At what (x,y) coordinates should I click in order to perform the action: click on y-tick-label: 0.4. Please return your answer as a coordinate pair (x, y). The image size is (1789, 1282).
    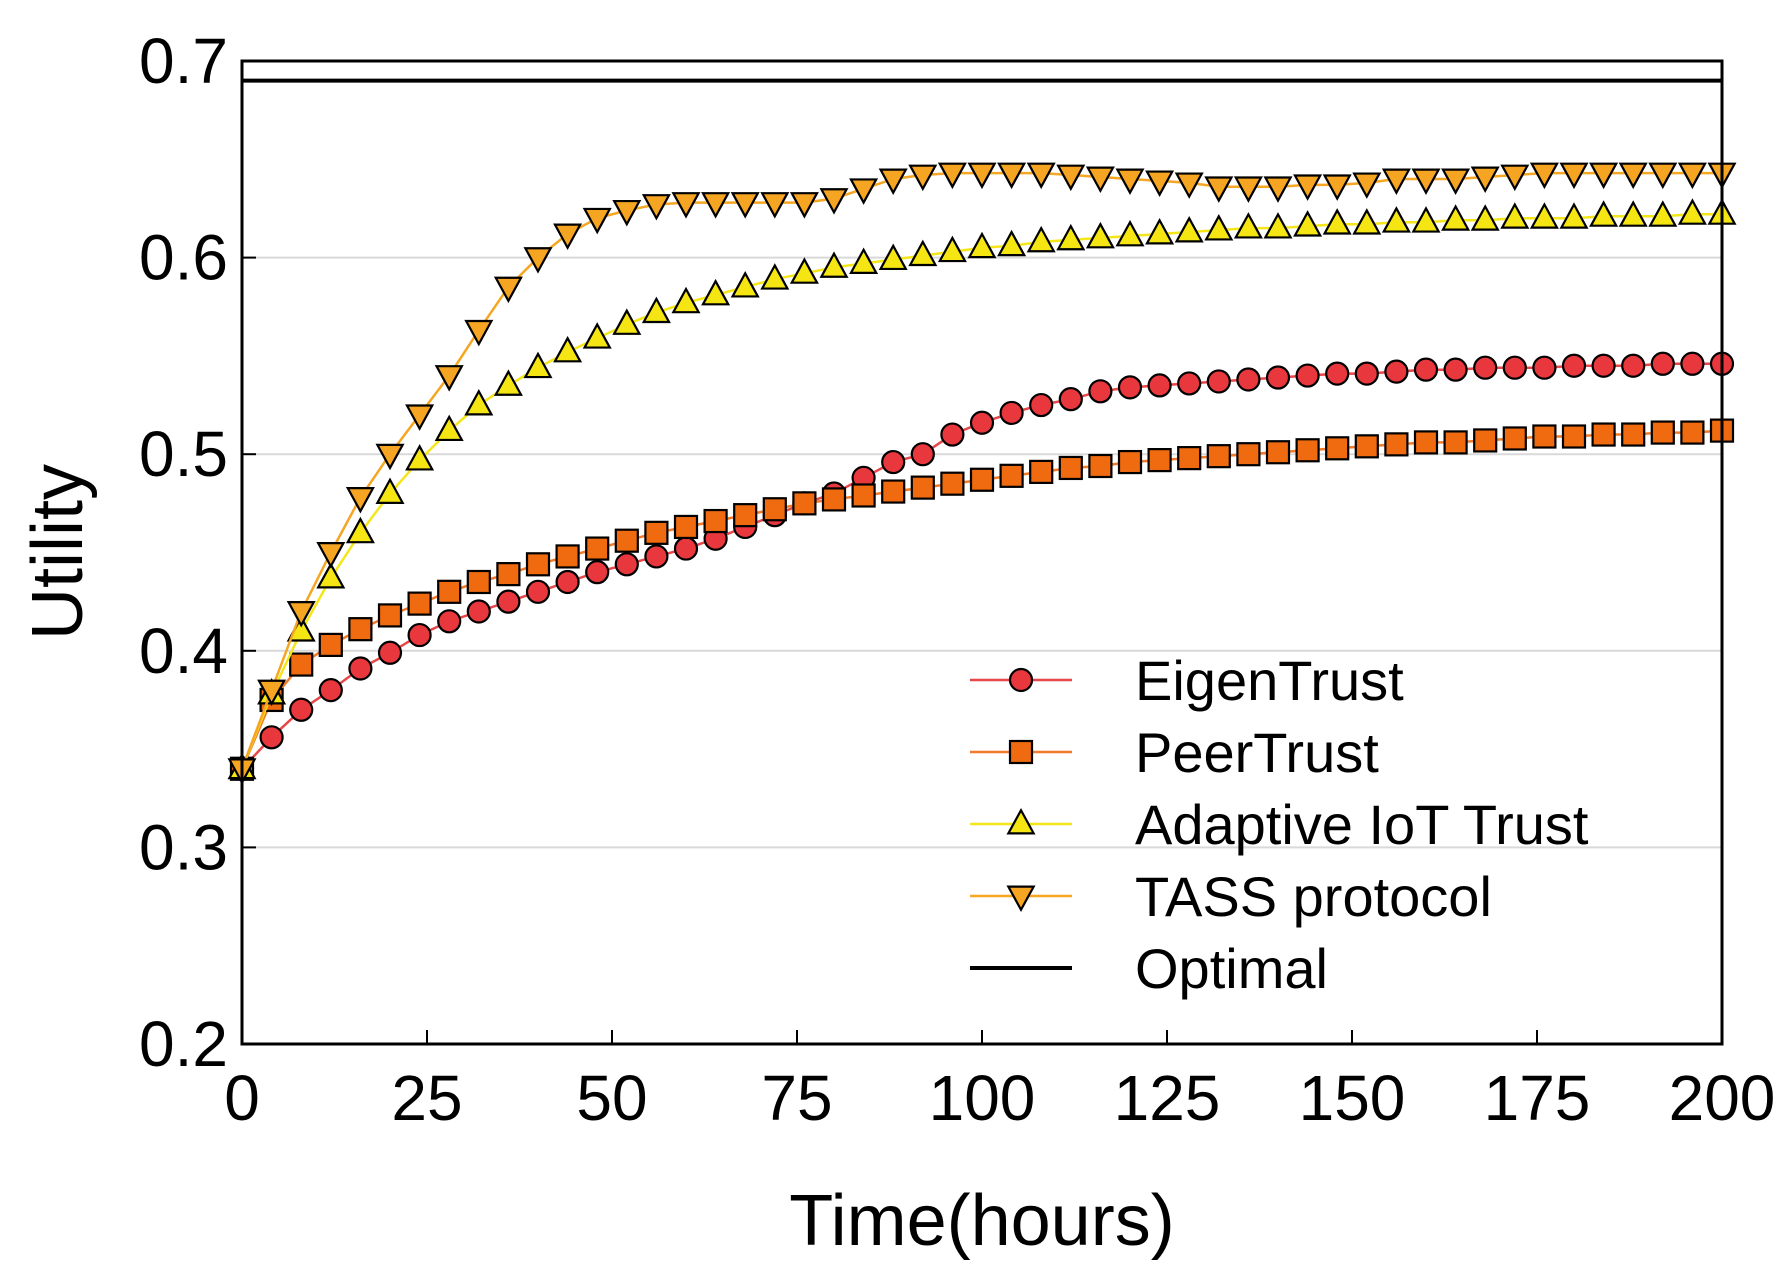
    Looking at the image, I should click on (183, 651).